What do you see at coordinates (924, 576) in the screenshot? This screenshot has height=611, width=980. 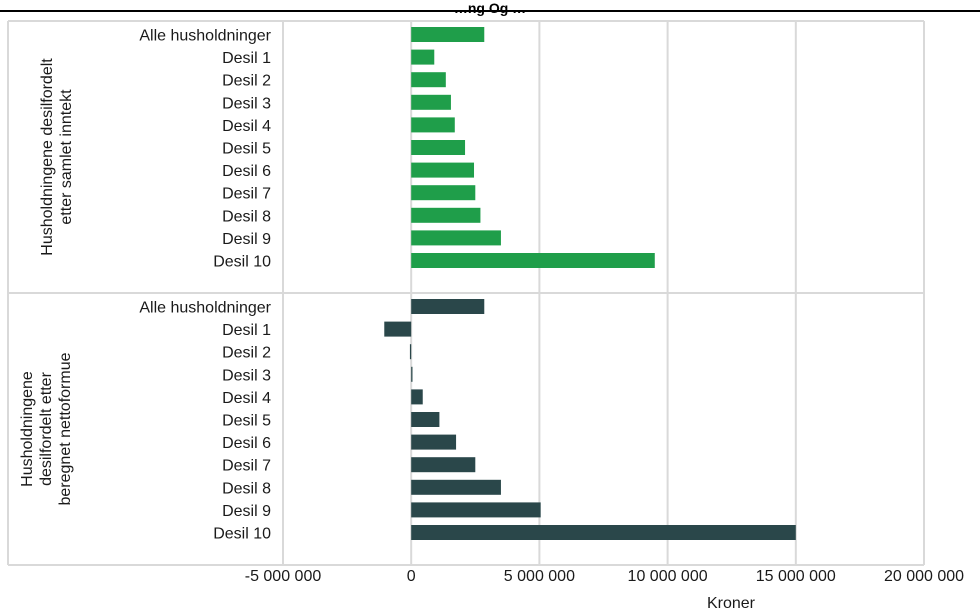 I see `x-tick-label: 20 000 000` at bounding box center [924, 576].